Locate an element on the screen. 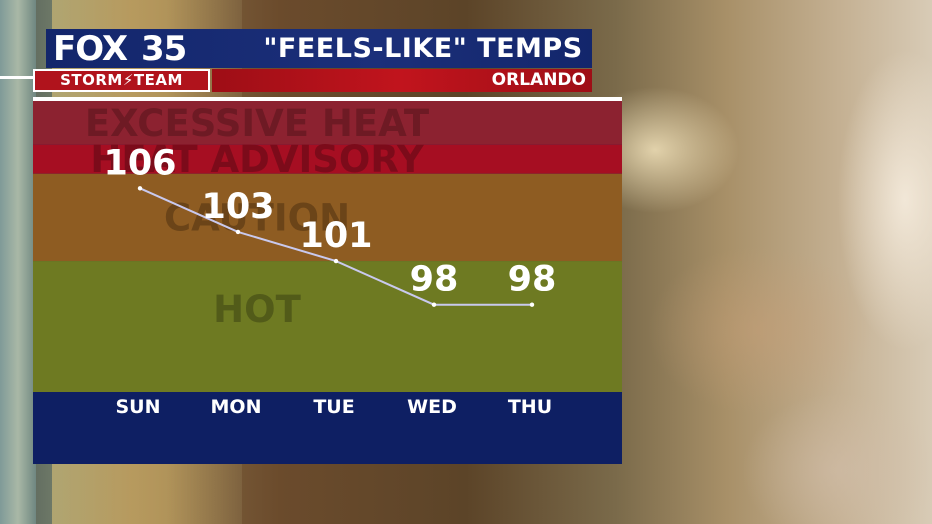  band-excessive-heat is located at coordinates (327, 123).